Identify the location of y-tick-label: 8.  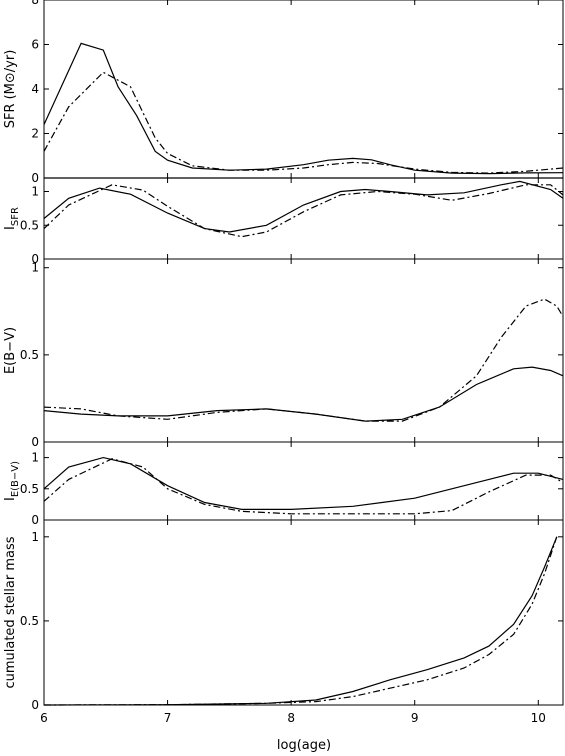
(35, 3).